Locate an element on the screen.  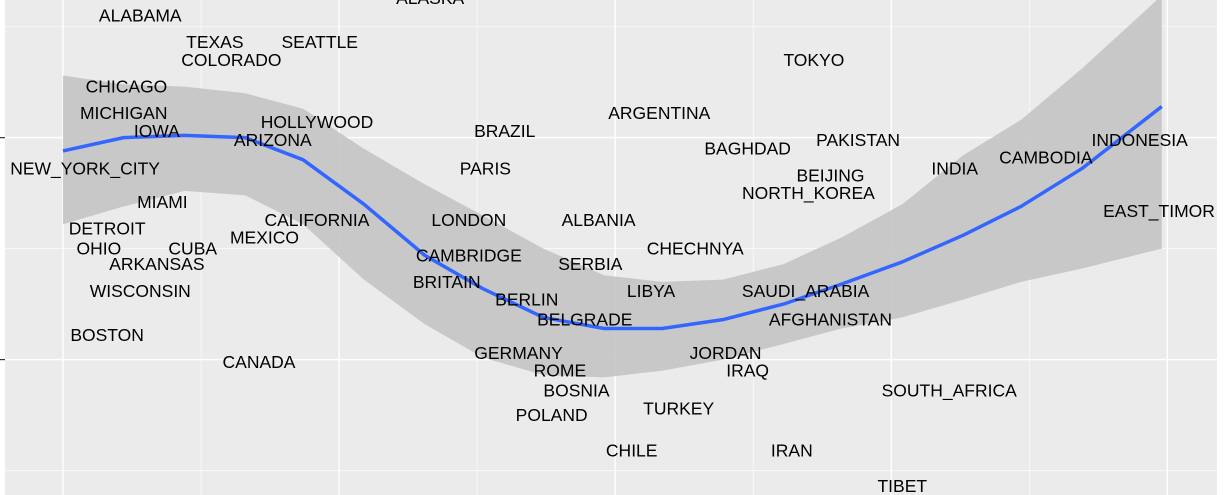
point-label: BELGRADE is located at coordinates (584, 320).